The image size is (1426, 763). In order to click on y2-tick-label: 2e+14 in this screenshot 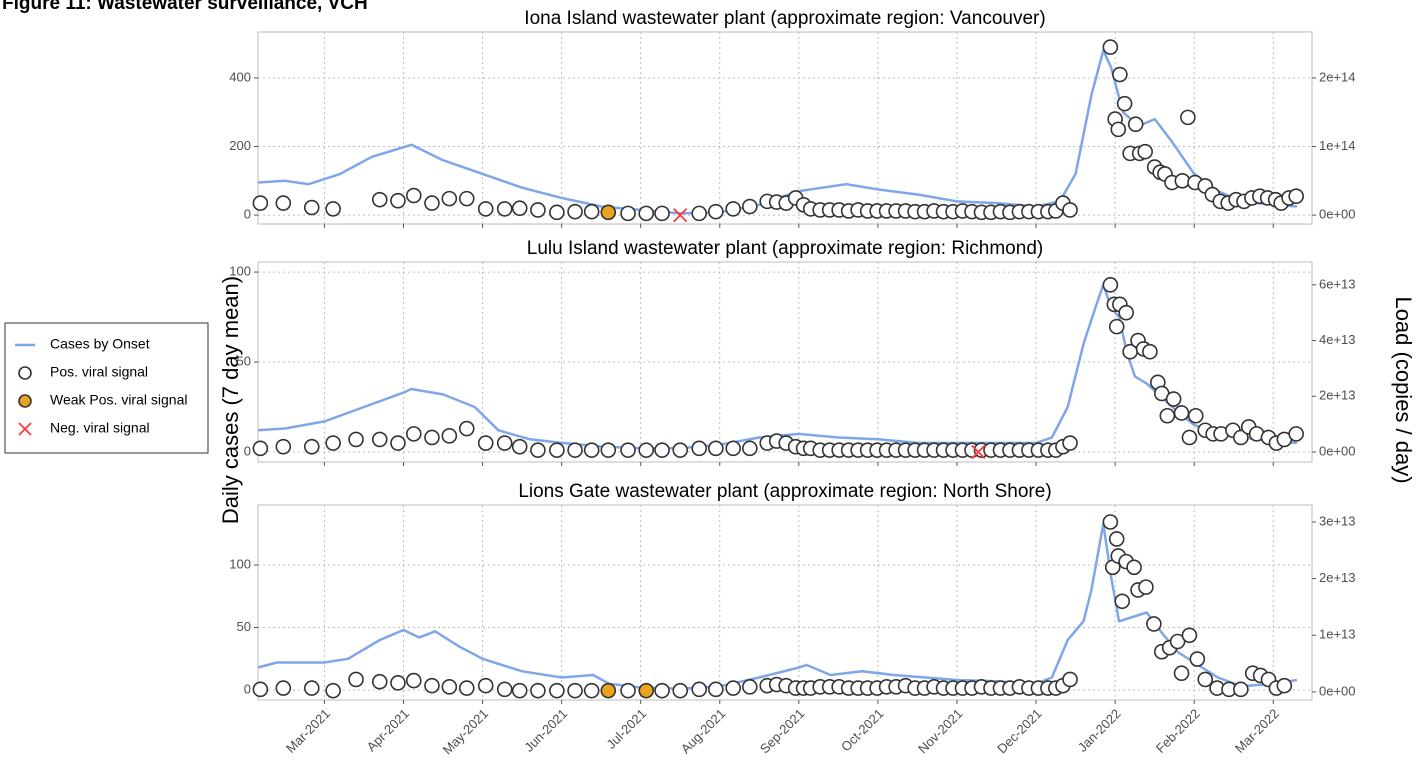, I will do `click(1337, 76)`.